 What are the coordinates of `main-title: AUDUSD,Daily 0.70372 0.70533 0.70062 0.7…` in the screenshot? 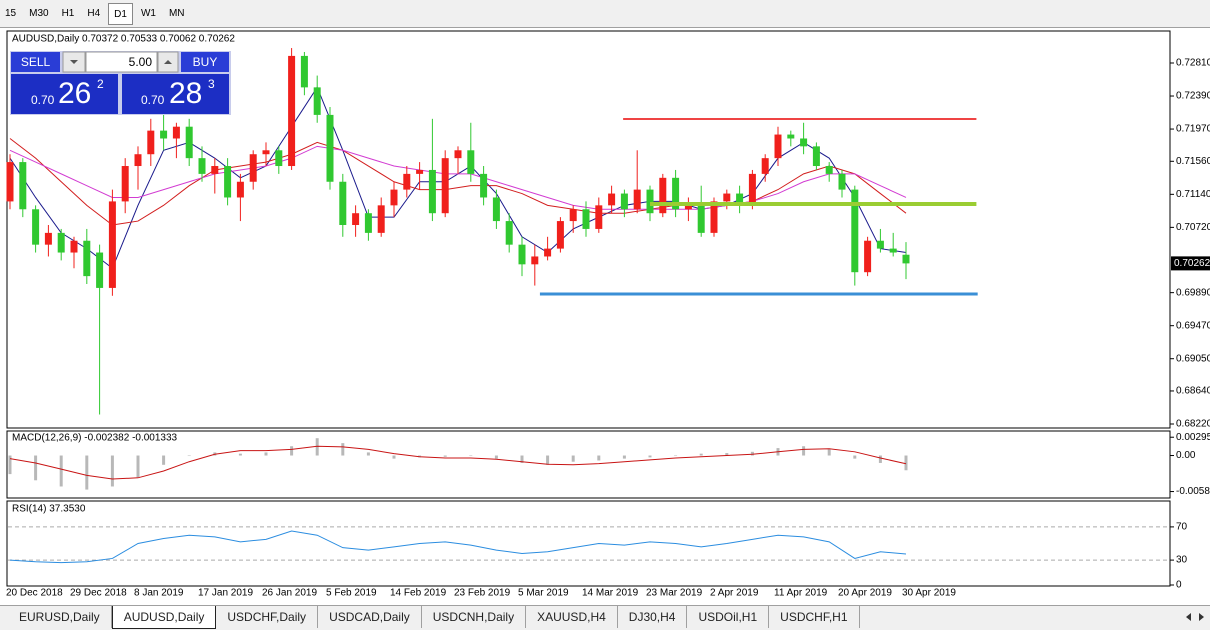 It's located at (123, 39).